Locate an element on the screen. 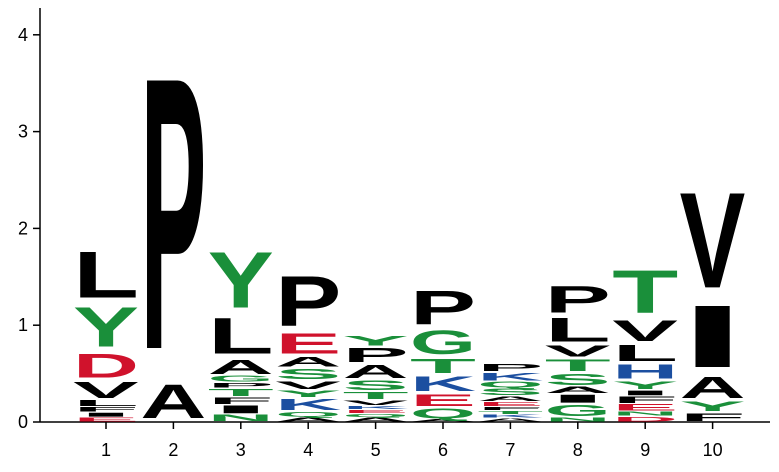 This screenshot has height=472, width=779. x-tick-label: 10 is located at coordinates (713, 450).